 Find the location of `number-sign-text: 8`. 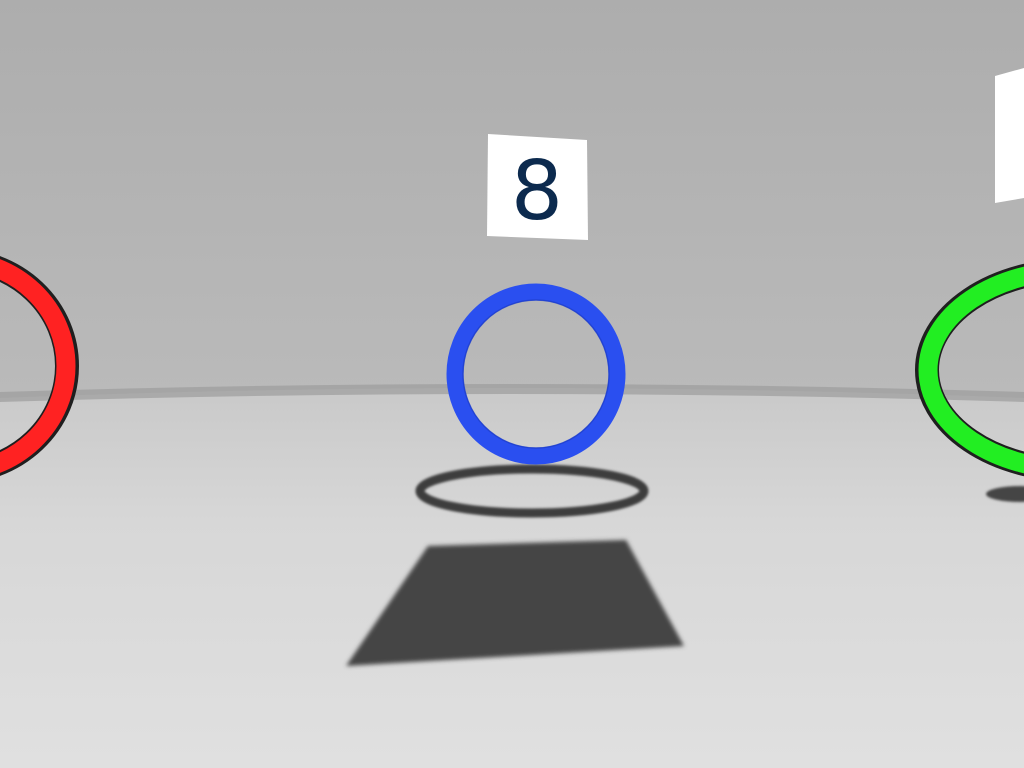

number-sign-text: 8 is located at coordinates (537, 191).